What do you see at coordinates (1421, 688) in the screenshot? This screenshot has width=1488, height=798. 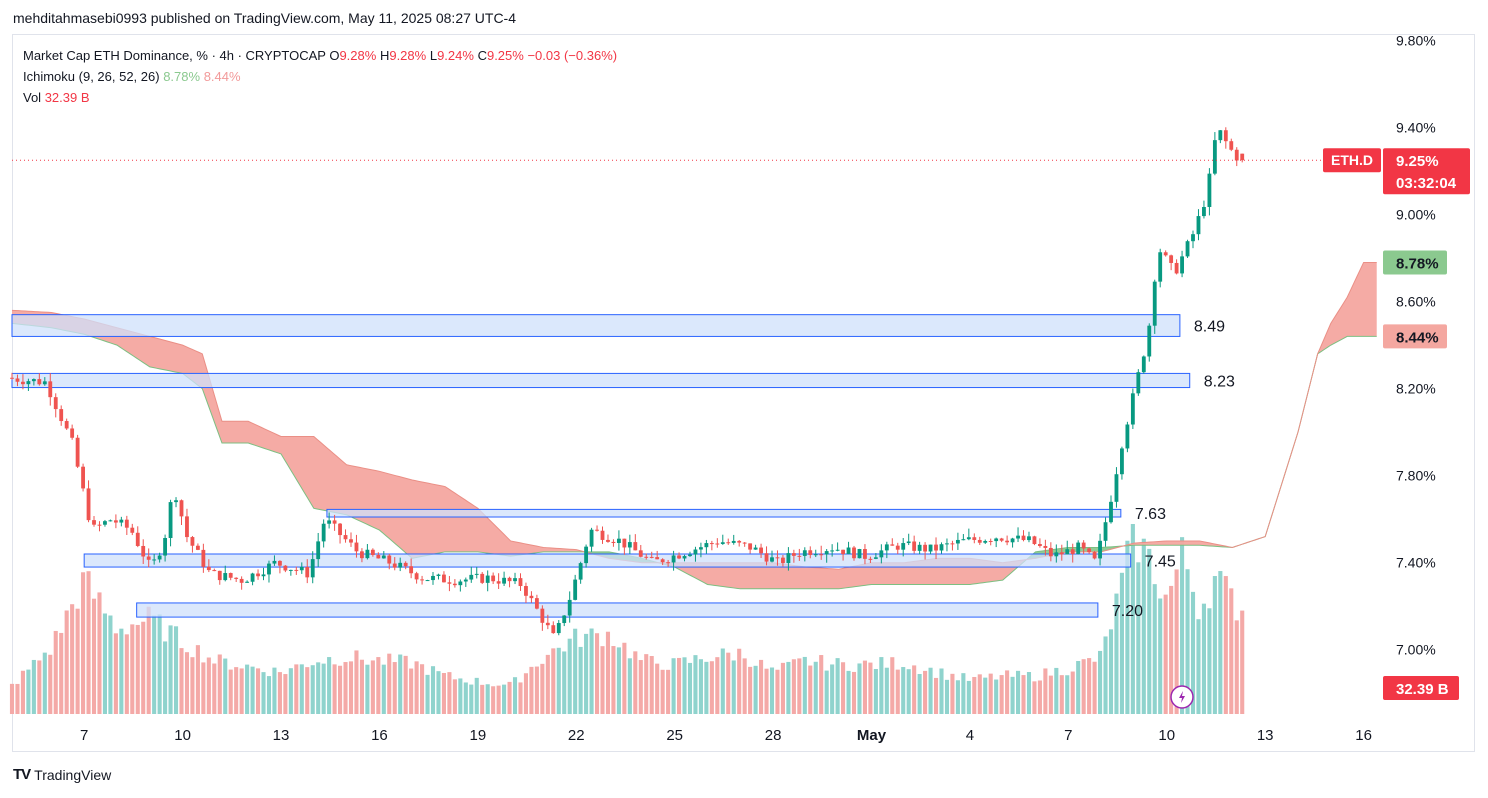 I see `volume-label: 32.39 B` at bounding box center [1421, 688].